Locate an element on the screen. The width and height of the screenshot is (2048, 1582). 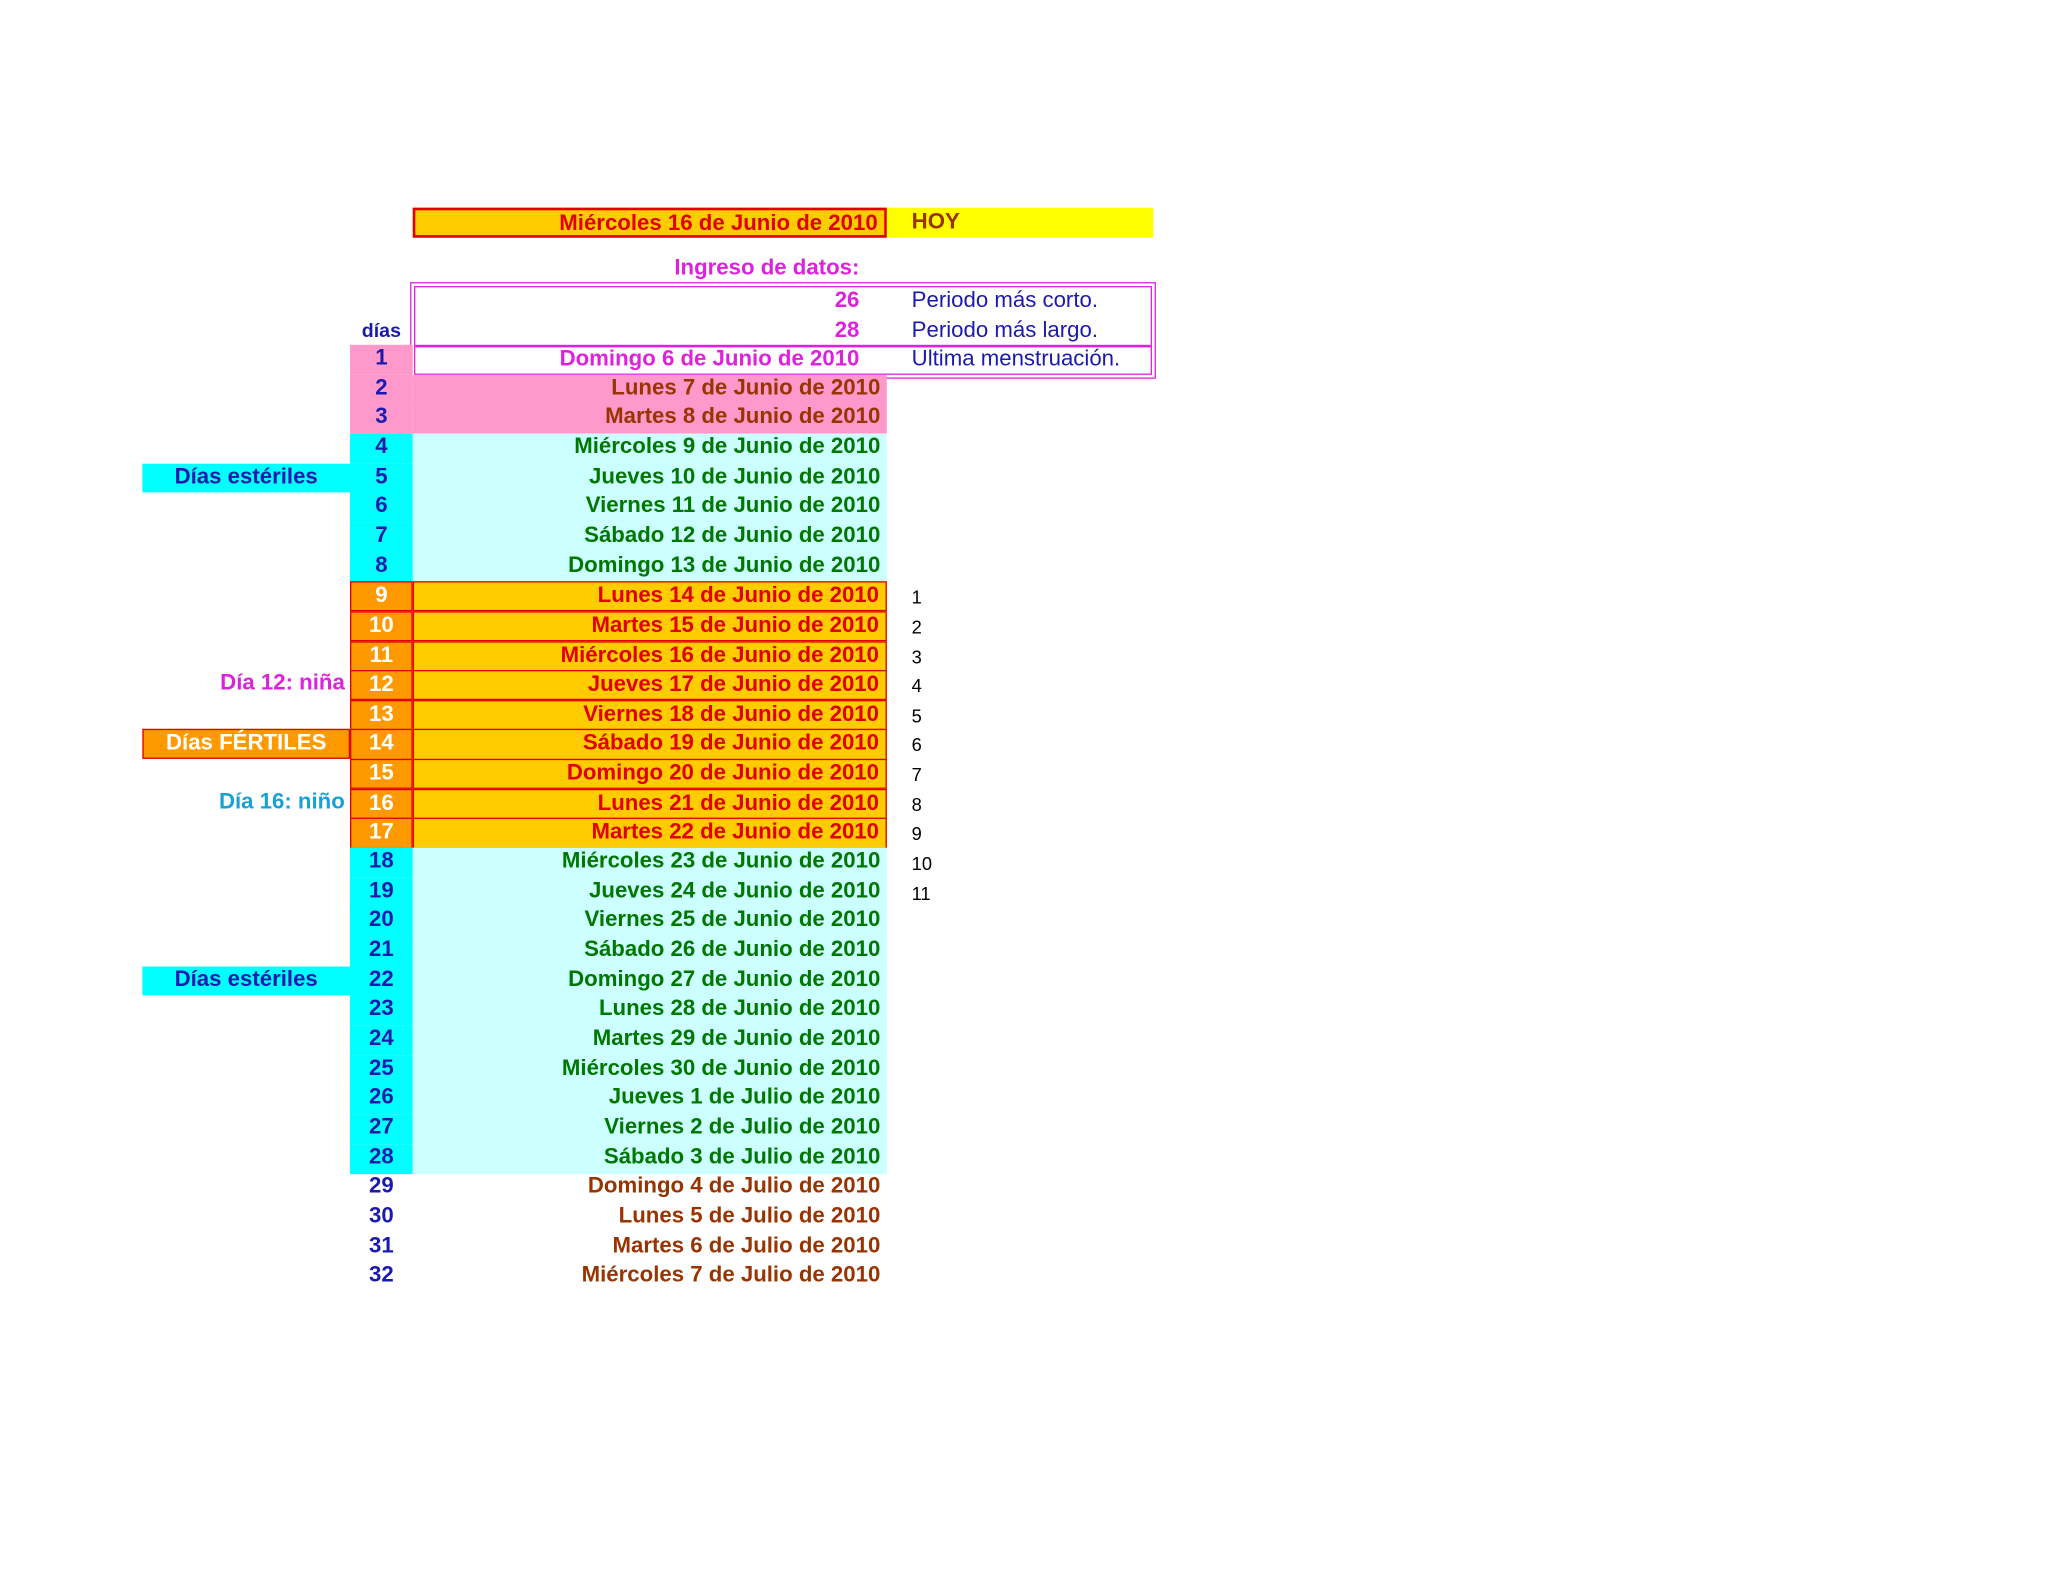
days-header: días is located at coordinates (381, 331).